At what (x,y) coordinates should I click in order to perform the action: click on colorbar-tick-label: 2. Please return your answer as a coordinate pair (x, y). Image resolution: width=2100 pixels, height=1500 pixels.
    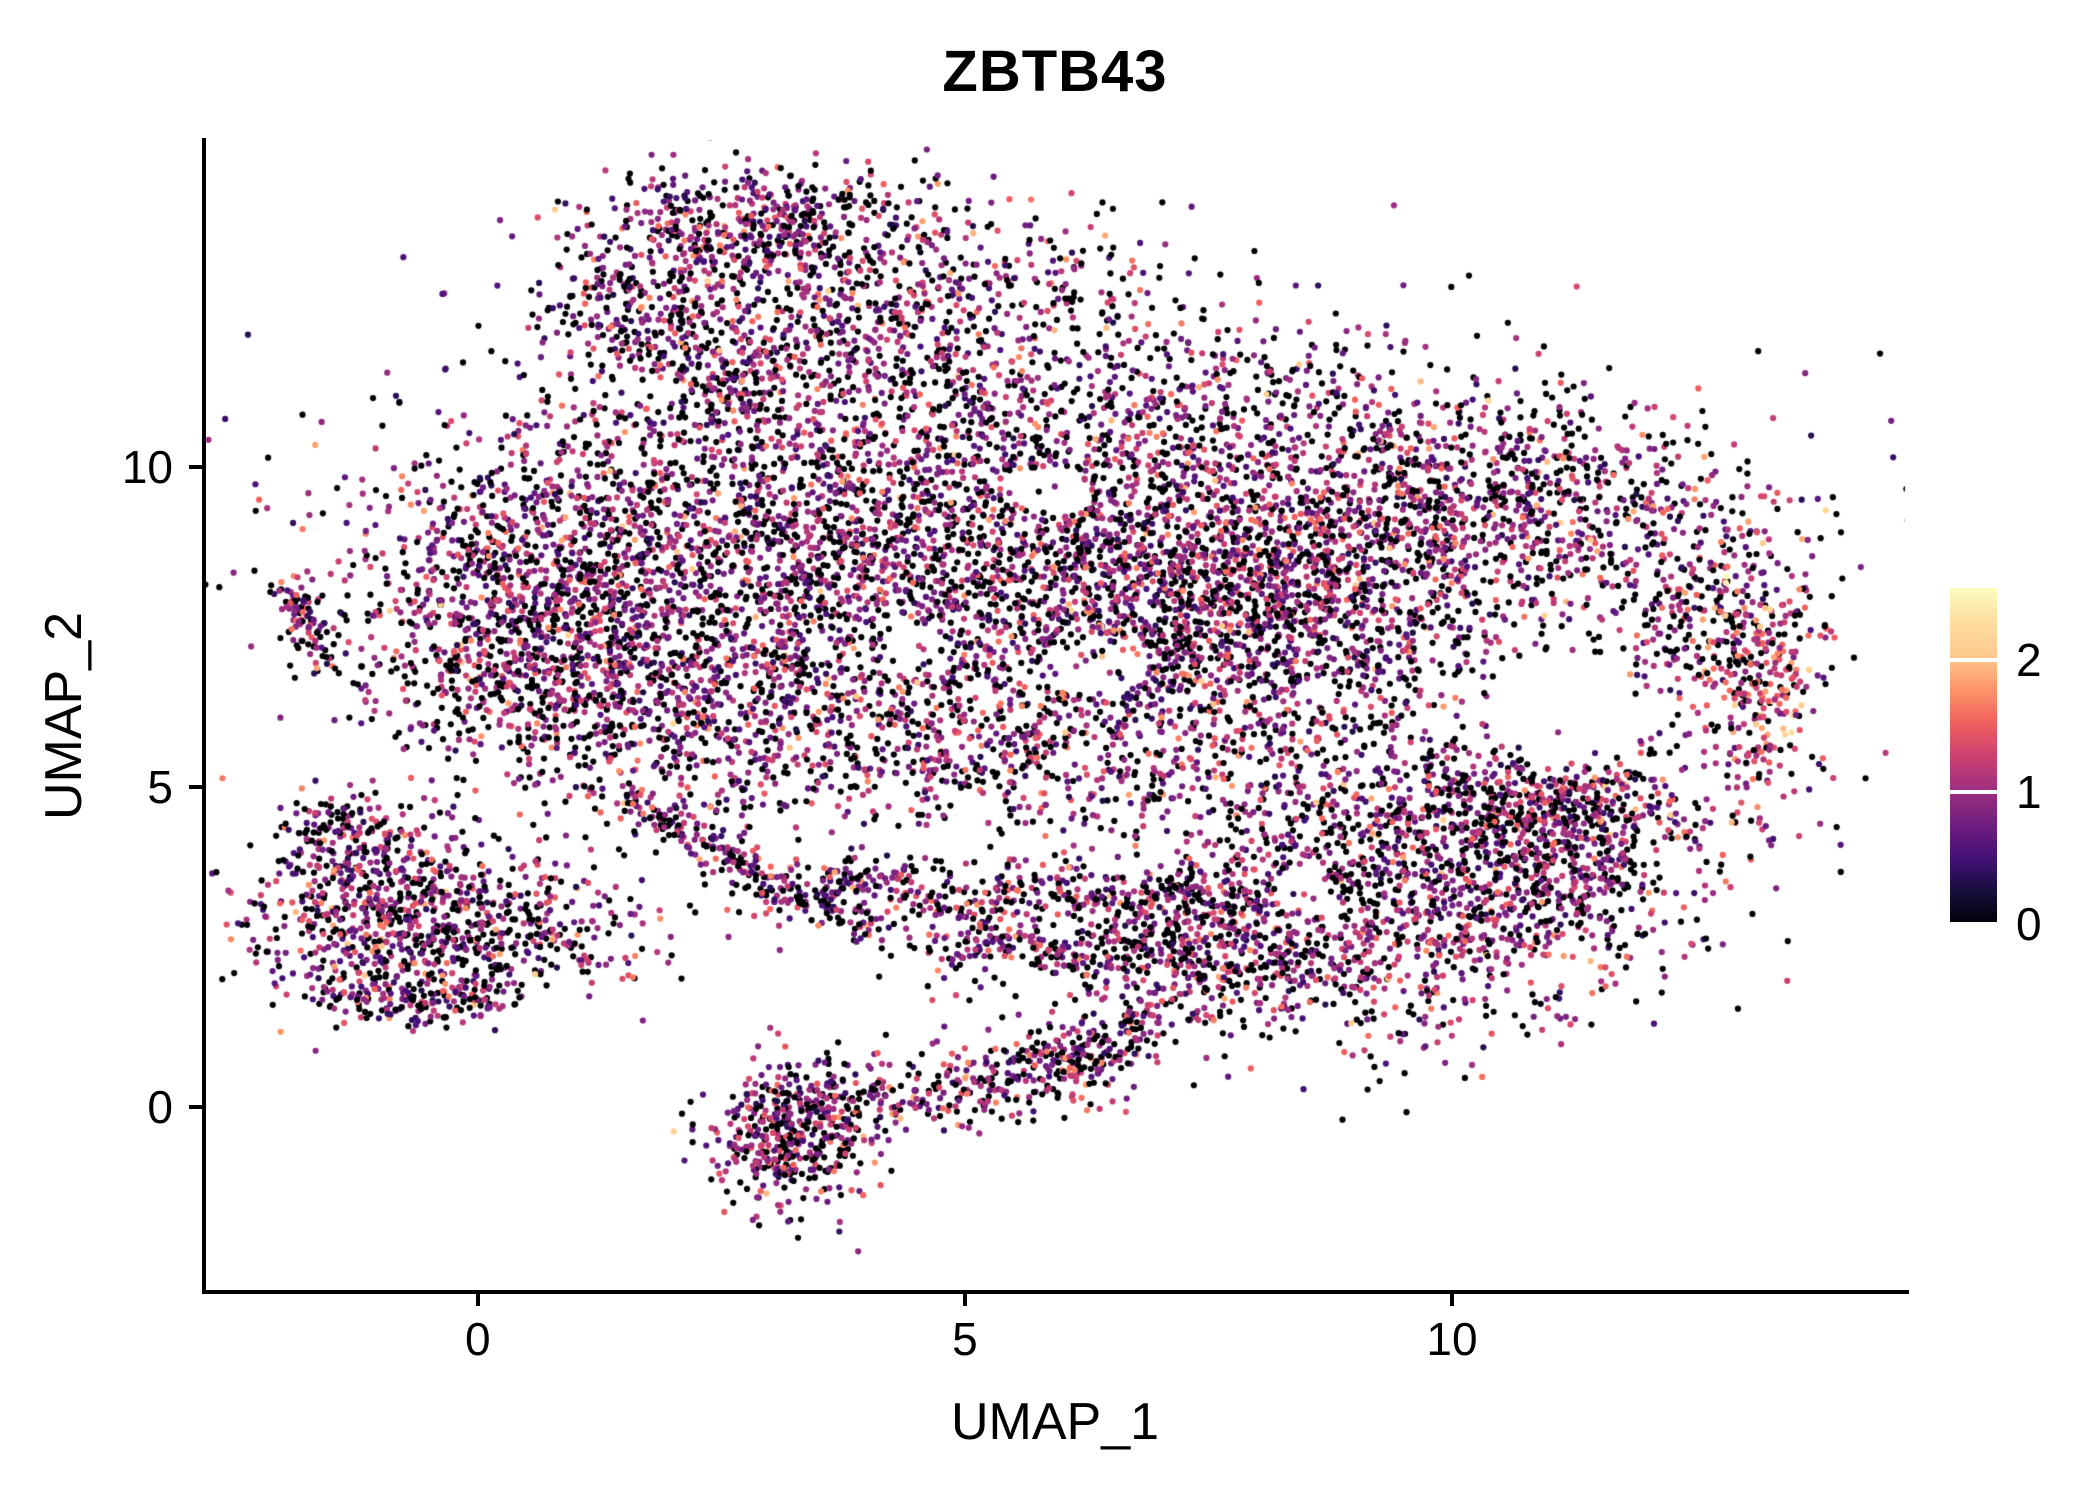
    Looking at the image, I should click on (2029, 660).